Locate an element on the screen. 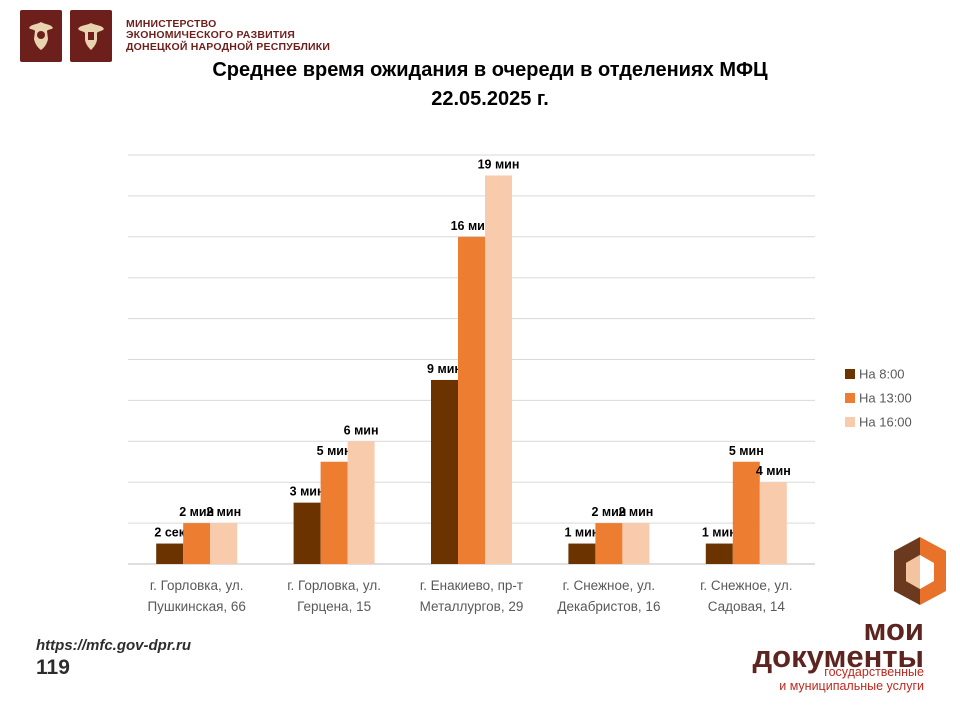 The image size is (960, 720). moi-dokumenty-logo-icon is located at coordinates (920, 571).